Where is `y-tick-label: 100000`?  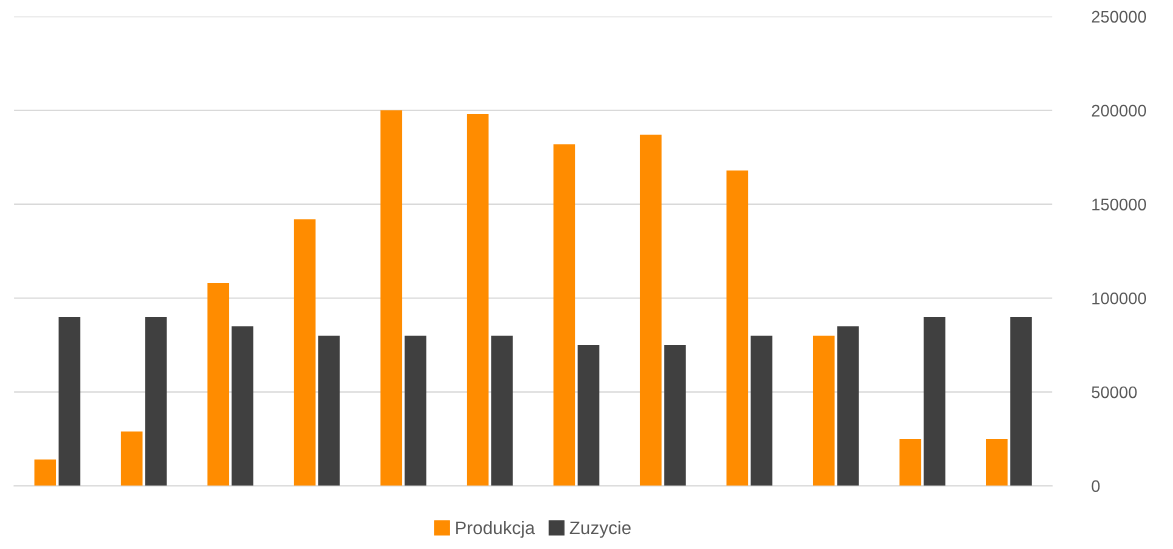
y-tick-label: 100000 is located at coordinates (1119, 298).